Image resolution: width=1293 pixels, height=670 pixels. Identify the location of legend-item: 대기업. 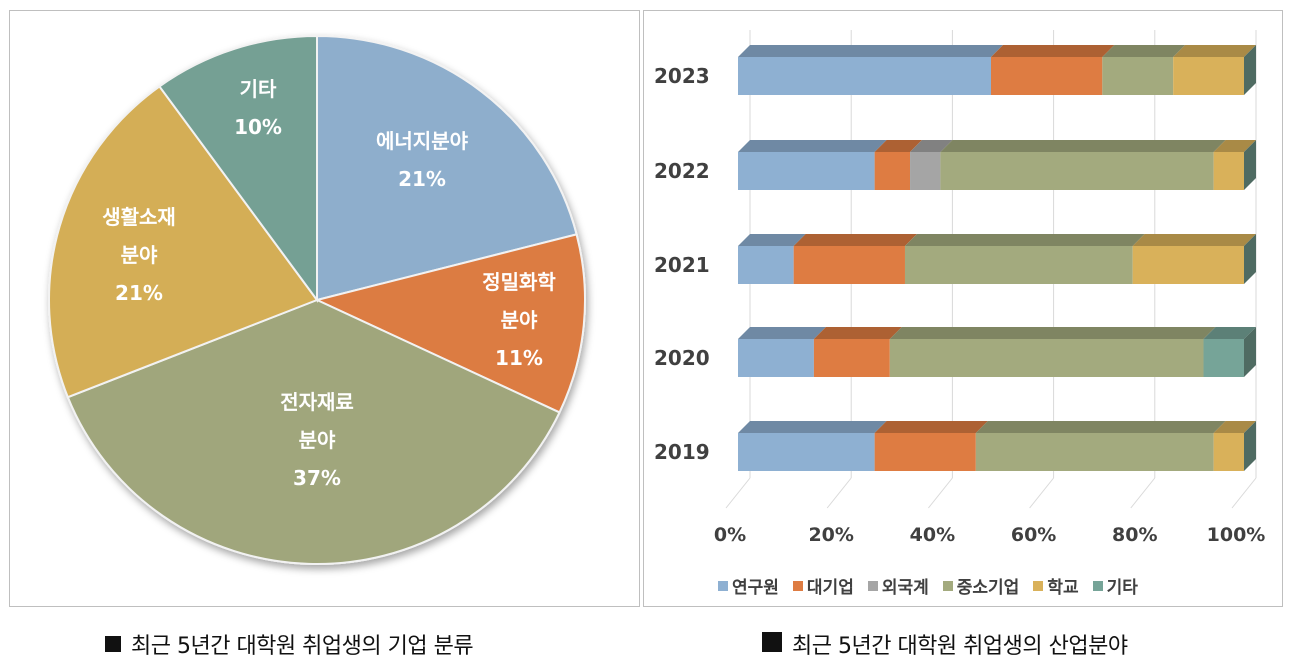
(823, 585).